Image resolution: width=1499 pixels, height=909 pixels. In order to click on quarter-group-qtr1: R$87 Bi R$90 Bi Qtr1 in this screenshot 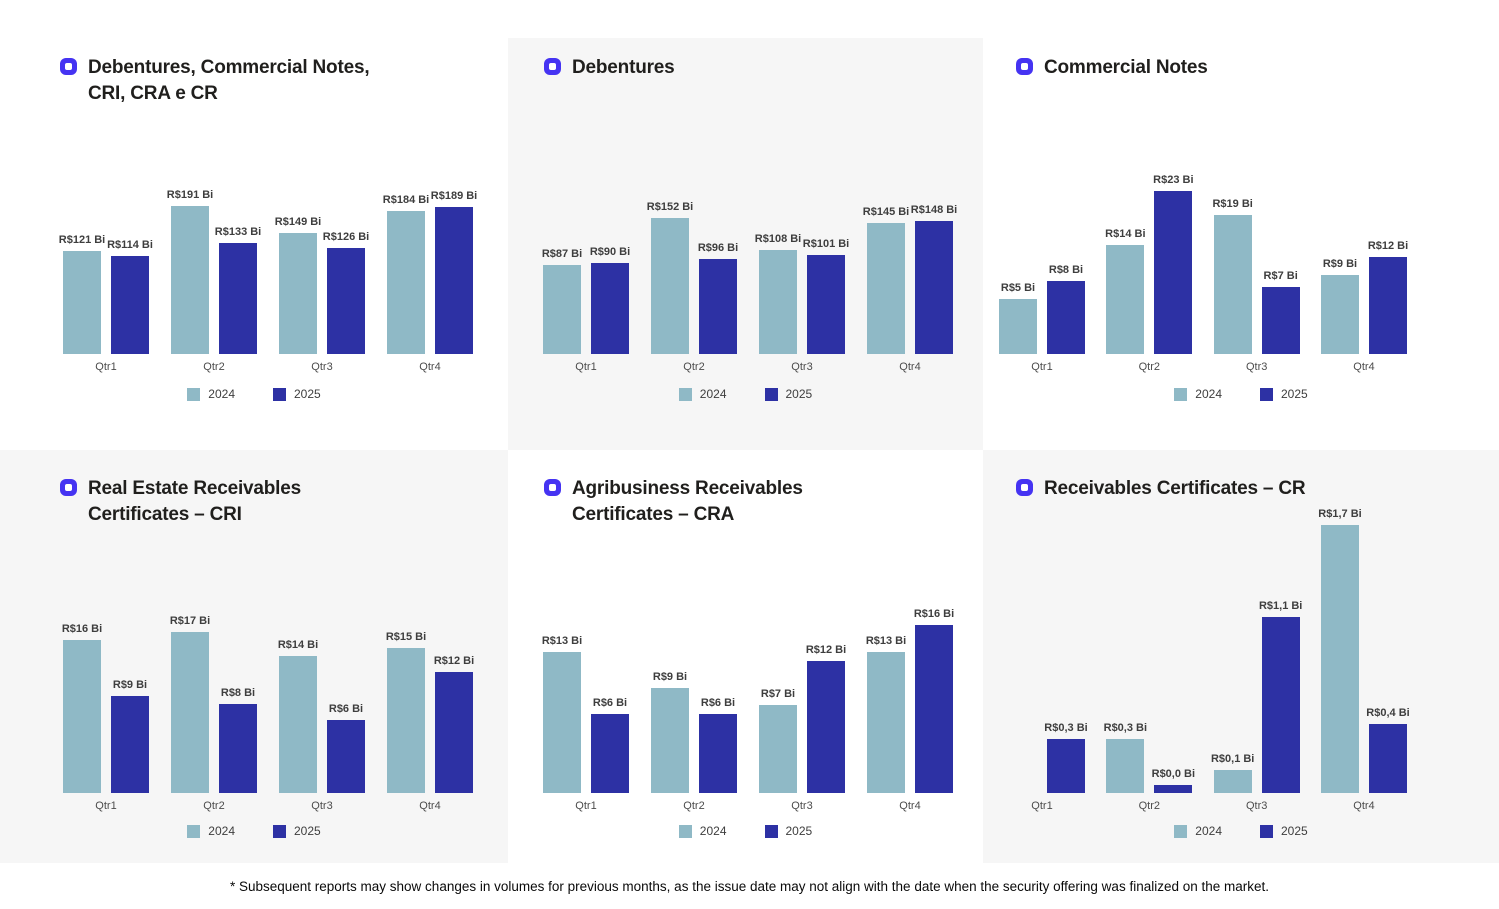, I will do `click(586, 310)`.